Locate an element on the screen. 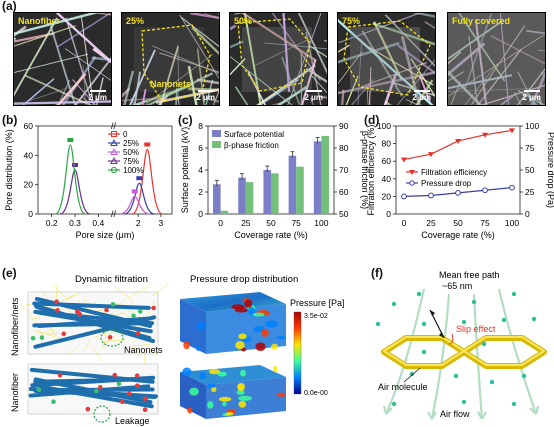 This screenshot has height=427, width=554. x-tick-label: 0.3 is located at coordinates (75, 223).